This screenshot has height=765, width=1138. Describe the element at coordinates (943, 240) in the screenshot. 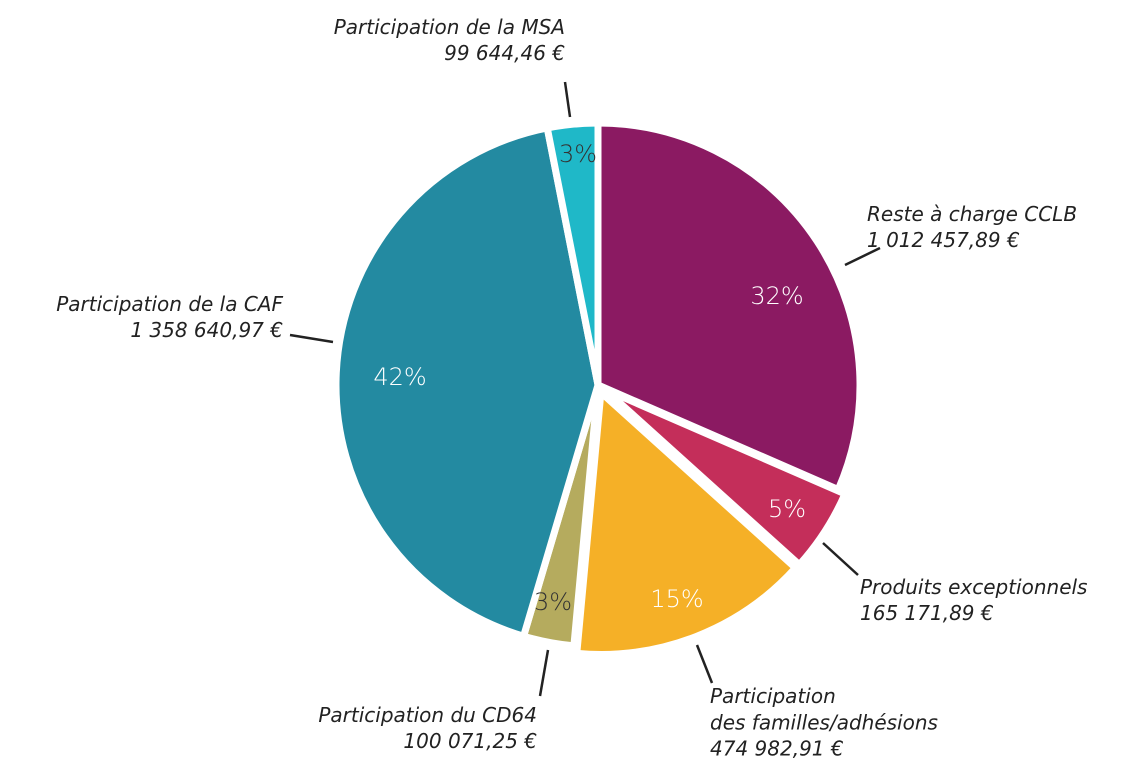

I see `value-label: 1 012 457,89 €` at that location.